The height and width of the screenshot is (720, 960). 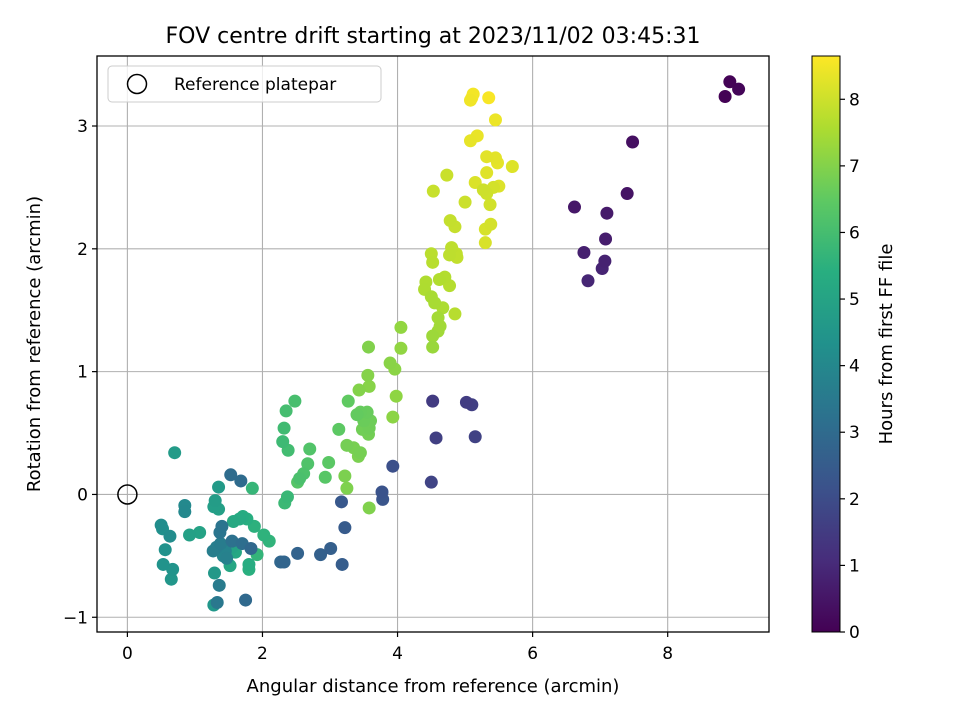 What do you see at coordinates (433, 686) in the screenshot?
I see `x-axis-label: Angular distance from reference (arcmin)` at bounding box center [433, 686].